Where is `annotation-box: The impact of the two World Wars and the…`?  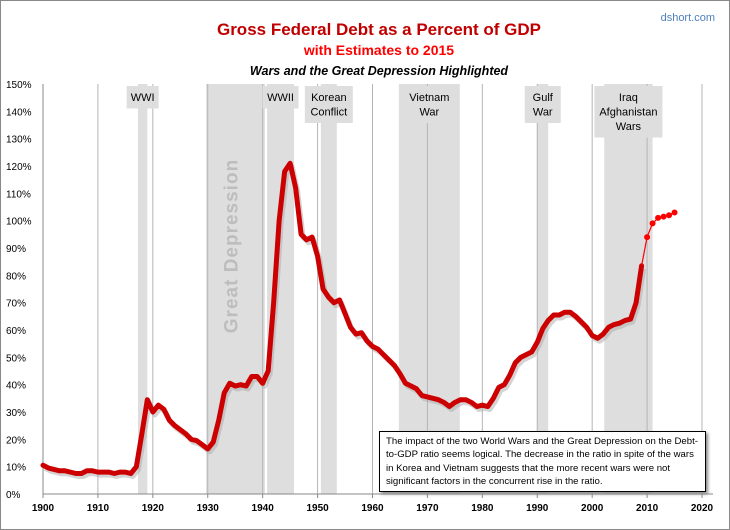
annotation-box: The impact of the two World Wars and the… is located at coordinates (542, 462).